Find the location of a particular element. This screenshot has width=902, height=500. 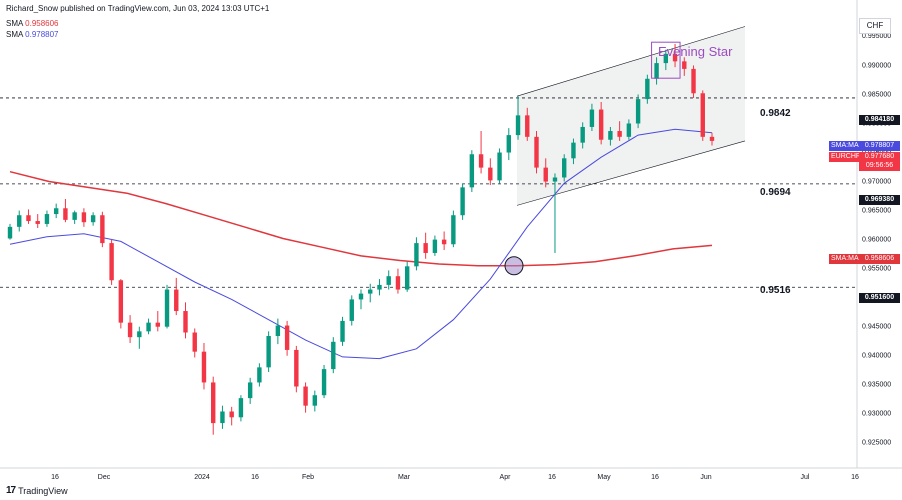

level-label-0: 0.9842 is located at coordinates (775, 113).